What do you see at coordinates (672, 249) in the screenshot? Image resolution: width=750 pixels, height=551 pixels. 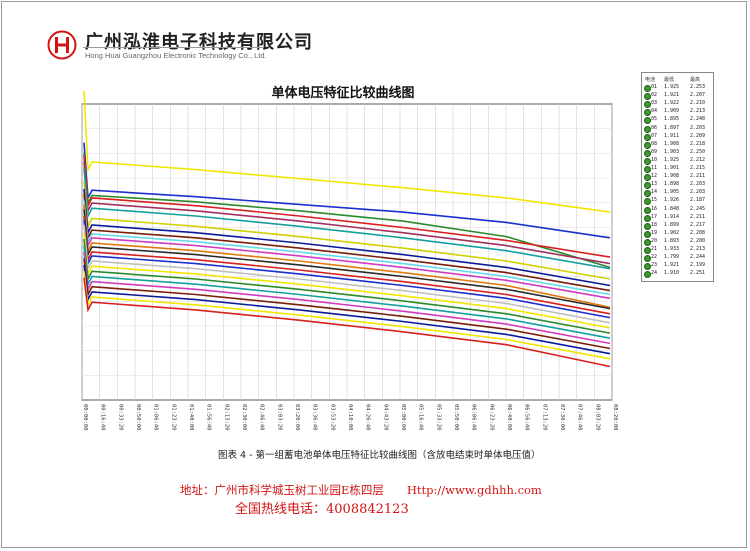 I see `legend-cell-min: 1.933` at bounding box center [672, 249].